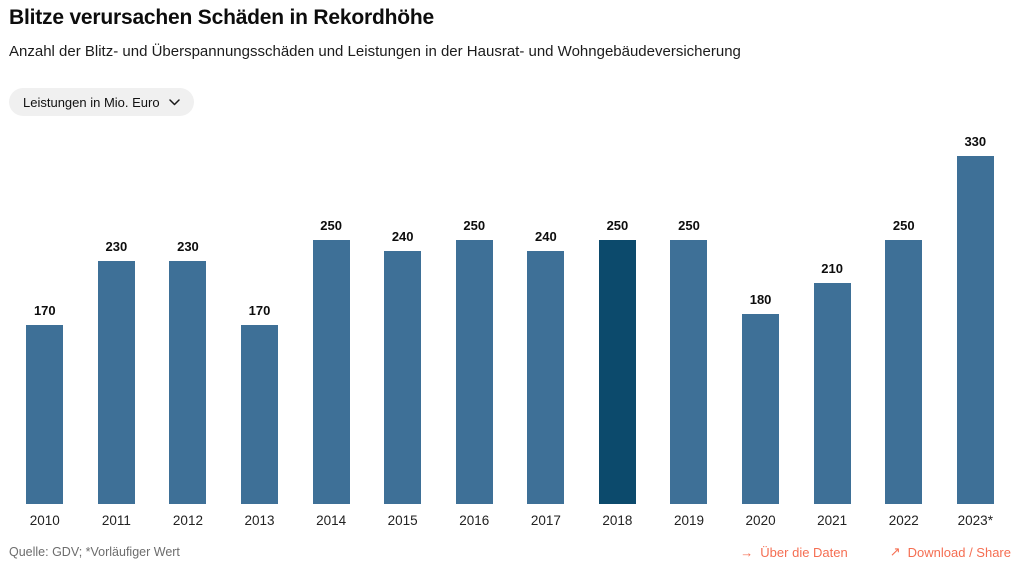  I want to click on footer-links: → Über die Daten ↗ Download / Share, so click(875, 552).